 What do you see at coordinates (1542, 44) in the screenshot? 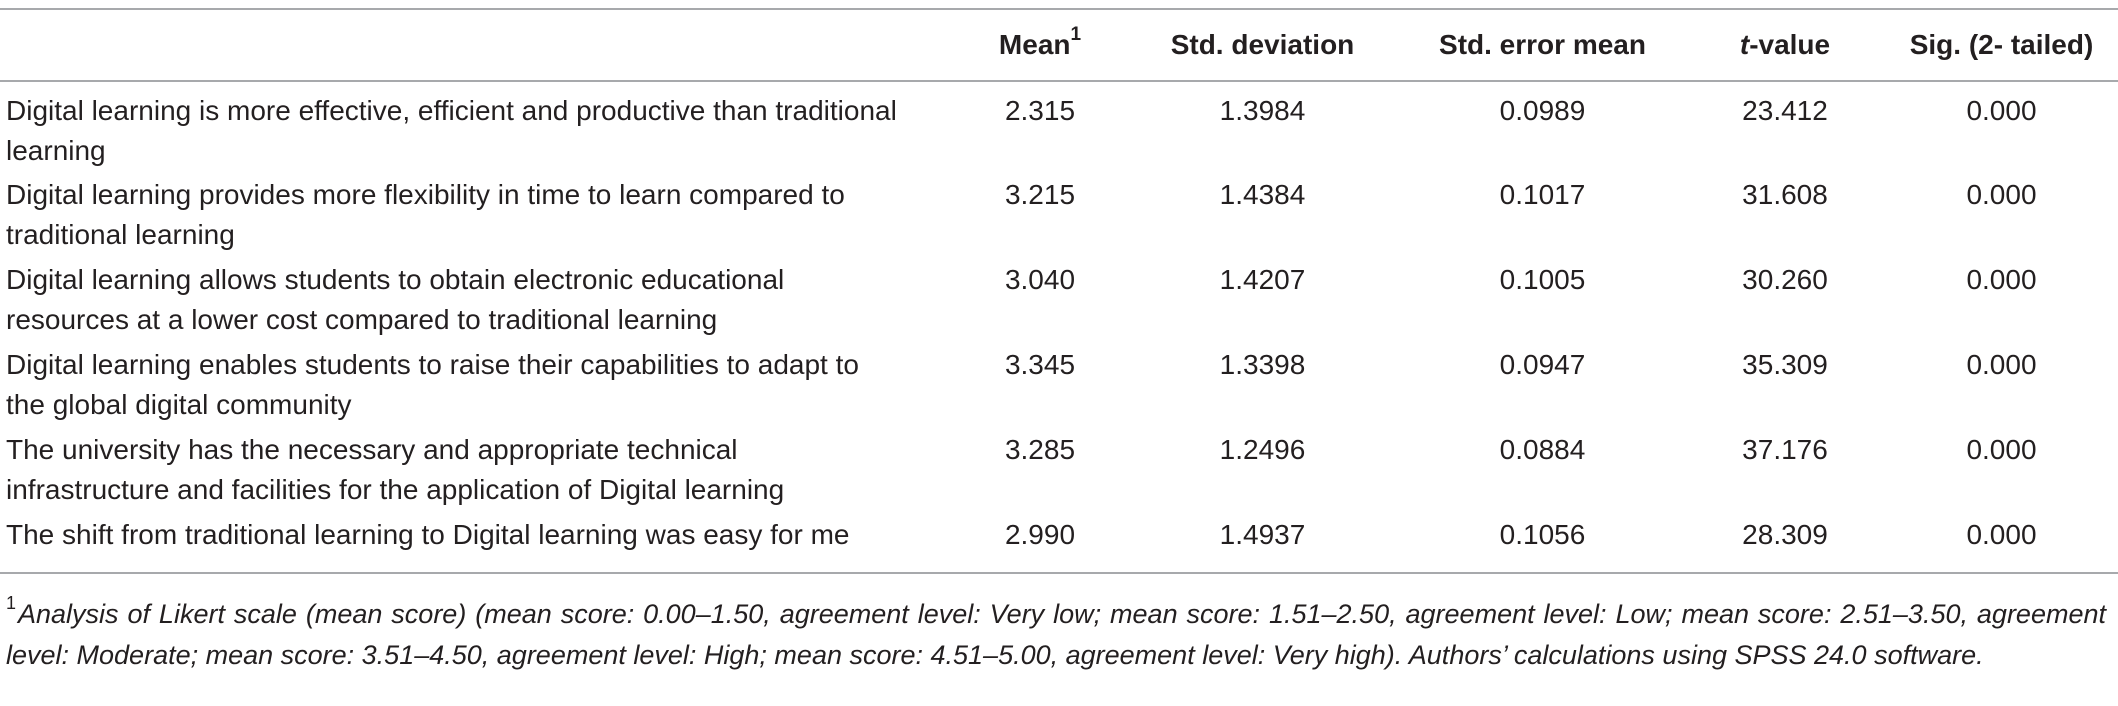
I see `header-std-error-mean: Std. error mean` at bounding box center [1542, 44].